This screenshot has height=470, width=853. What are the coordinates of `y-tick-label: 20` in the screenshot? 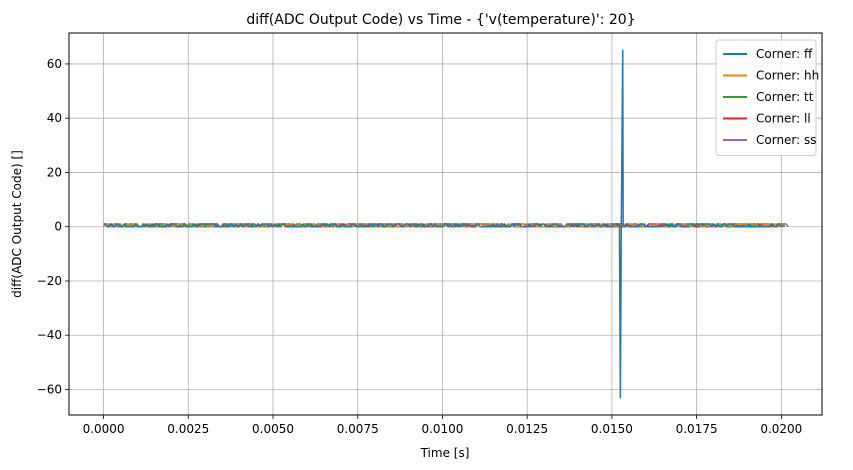 It's located at (54, 172).